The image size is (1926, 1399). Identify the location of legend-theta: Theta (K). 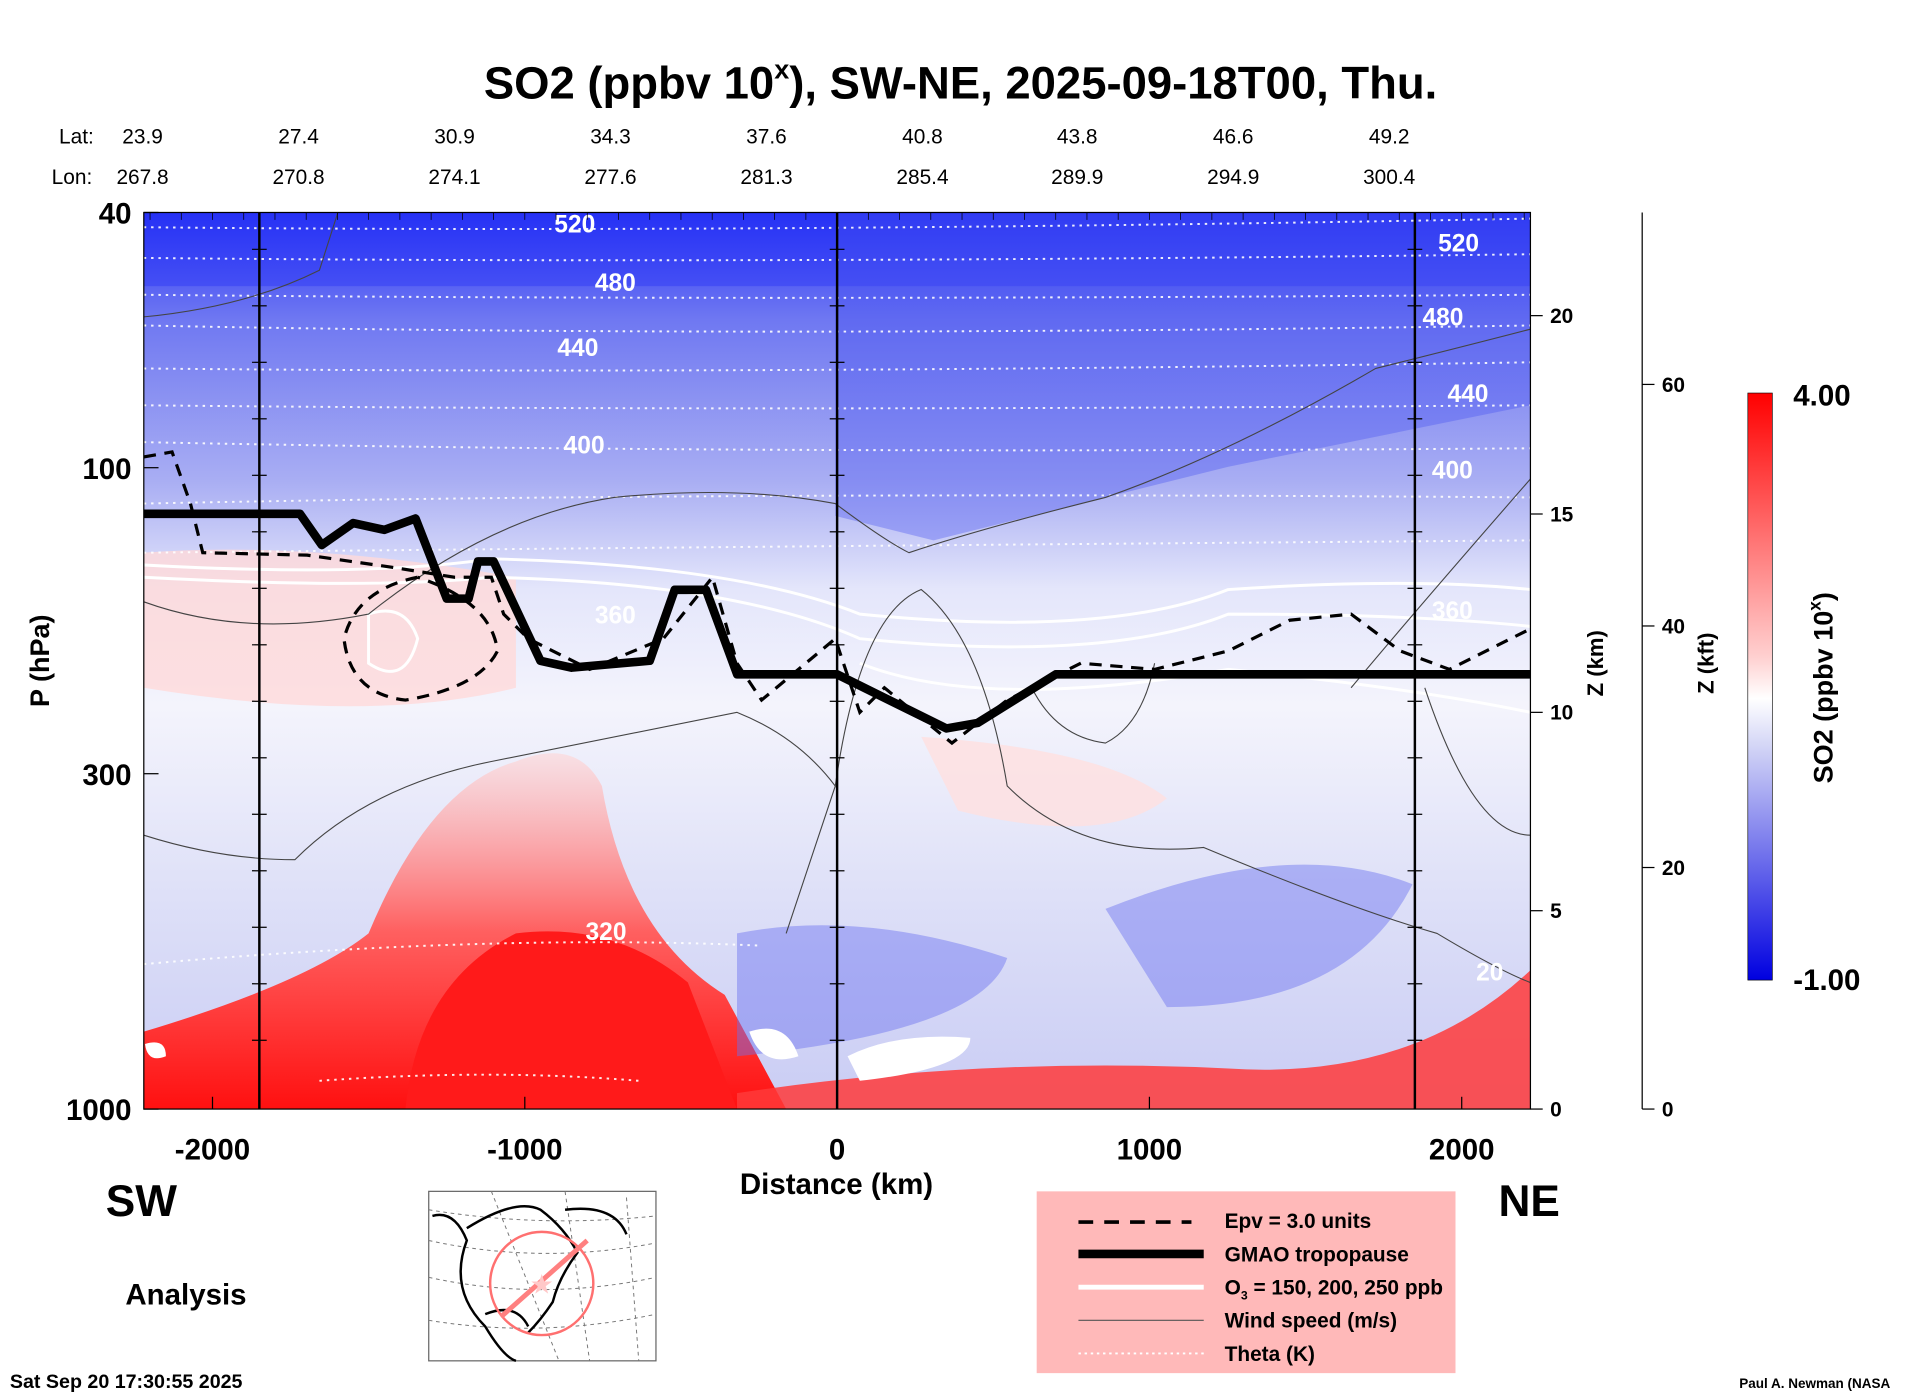
(1270, 1354).